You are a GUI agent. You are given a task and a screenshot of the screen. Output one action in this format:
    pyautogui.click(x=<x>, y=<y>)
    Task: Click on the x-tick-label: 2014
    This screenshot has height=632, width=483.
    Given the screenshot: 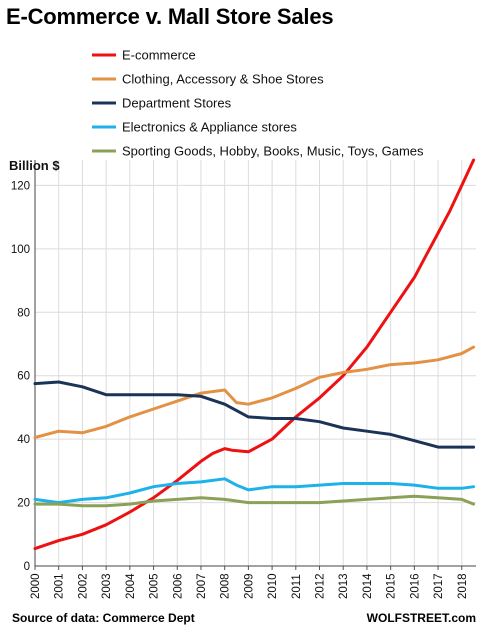 What is the action you would take?
    pyautogui.click(x=368, y=586)
    